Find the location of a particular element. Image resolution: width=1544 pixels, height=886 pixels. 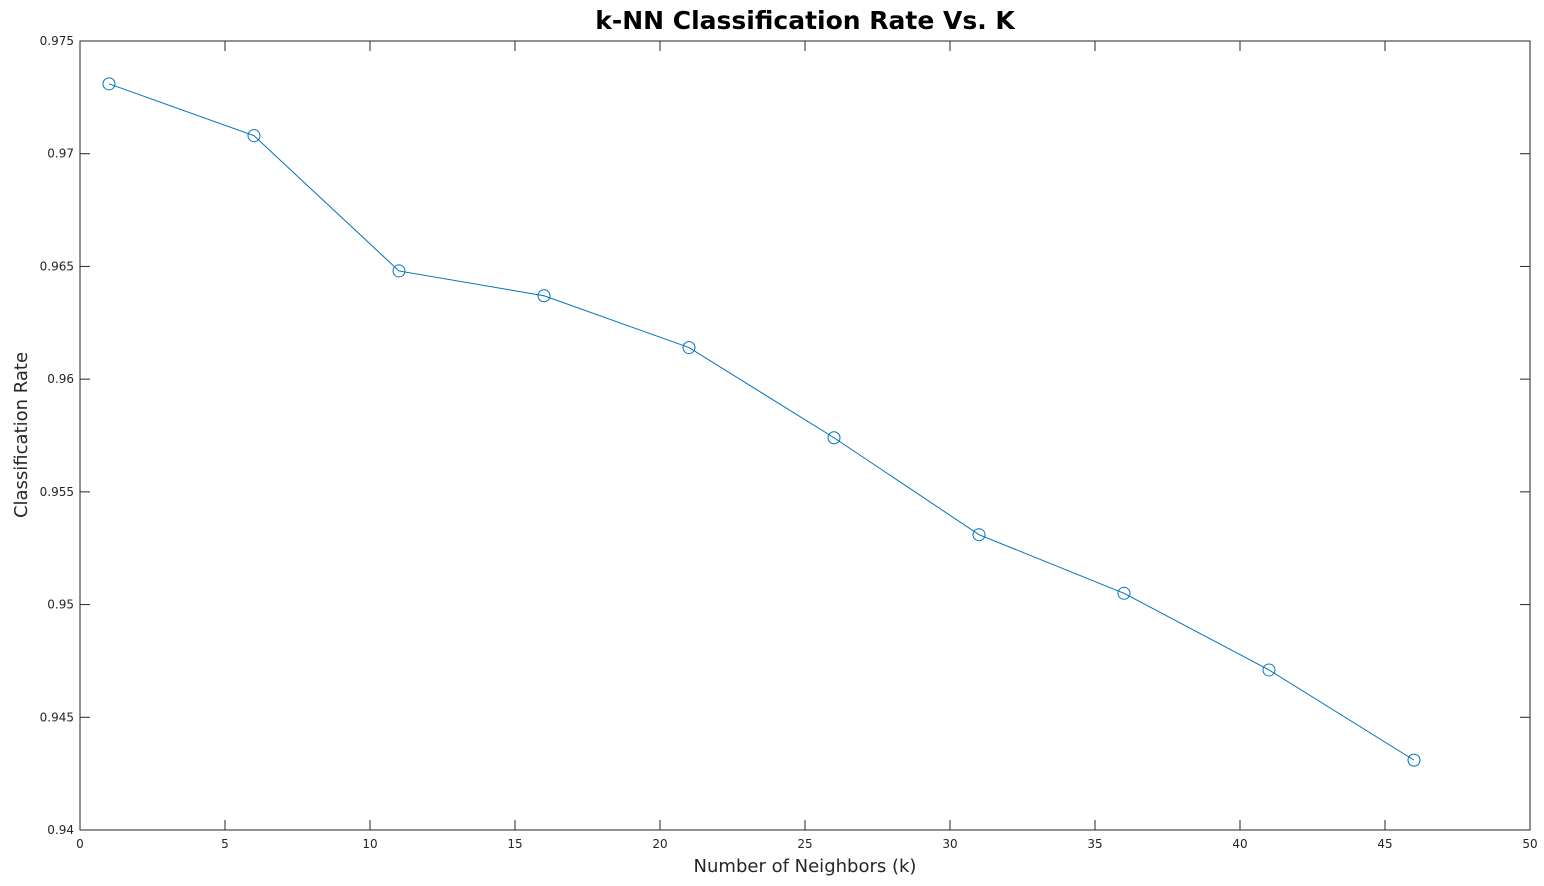

x-tick-label: 10 is located at coordinates (369, 844).